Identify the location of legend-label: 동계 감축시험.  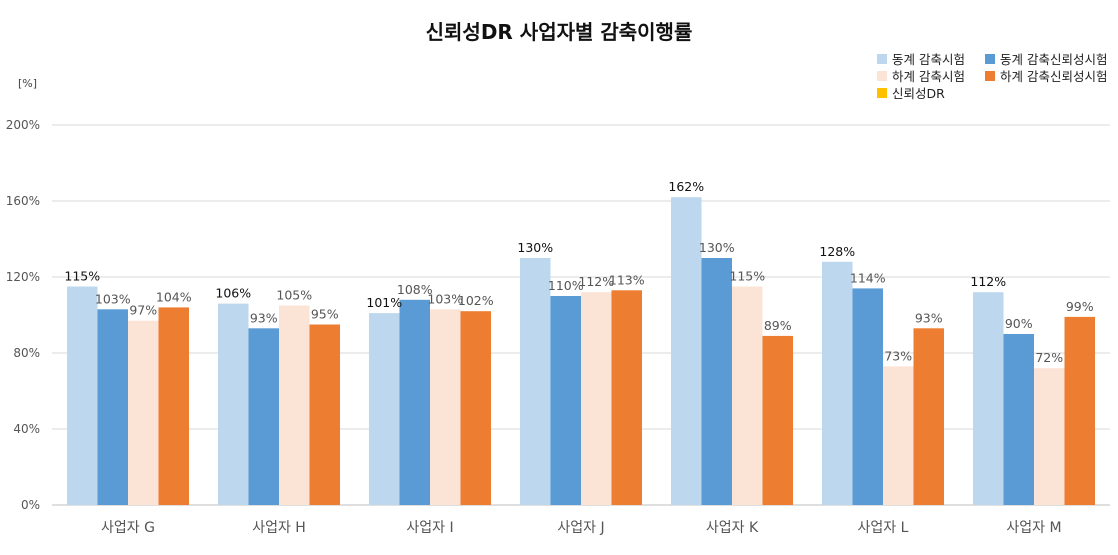
(928, 59).